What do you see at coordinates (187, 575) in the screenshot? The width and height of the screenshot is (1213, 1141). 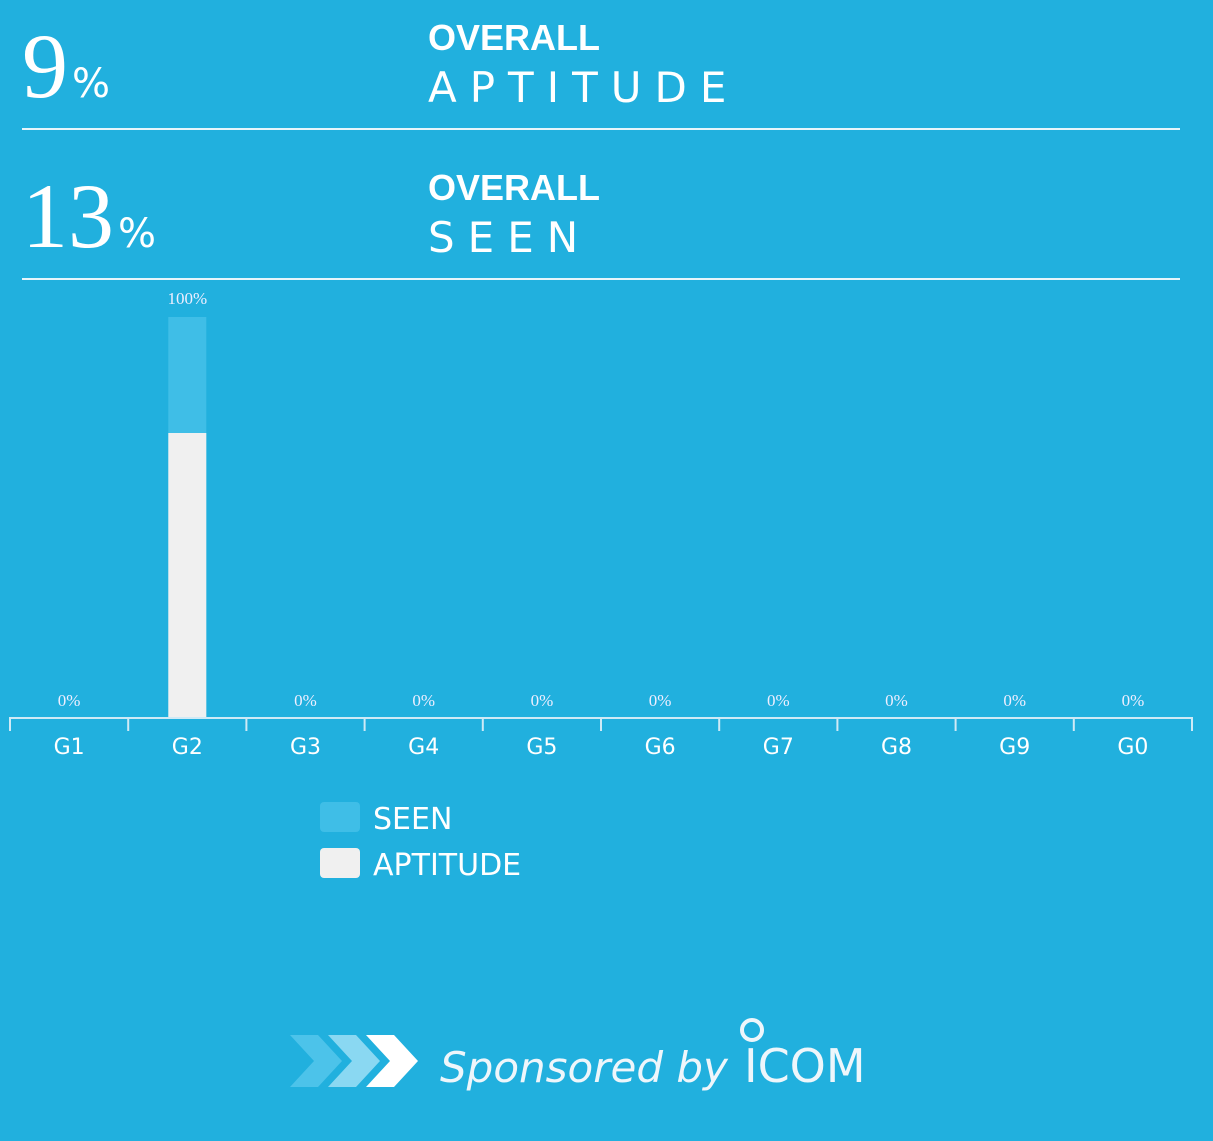 I see `bar` at bounding box center [187, 575].